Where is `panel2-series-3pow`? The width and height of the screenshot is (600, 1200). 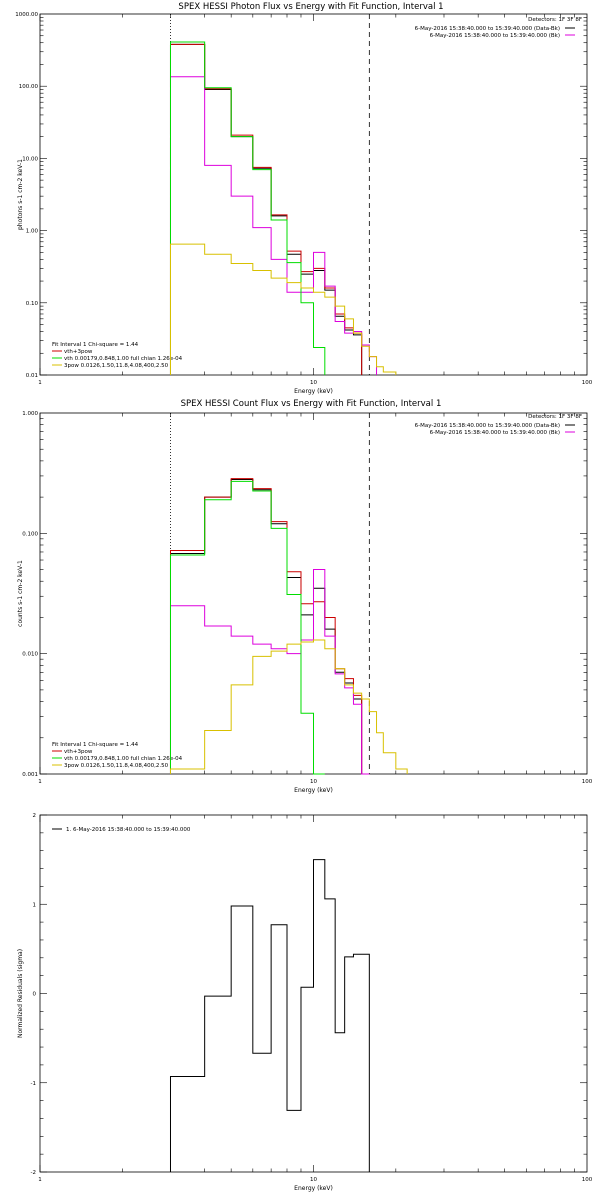
panel2-series-3pow is located at coordinates (288, 706).